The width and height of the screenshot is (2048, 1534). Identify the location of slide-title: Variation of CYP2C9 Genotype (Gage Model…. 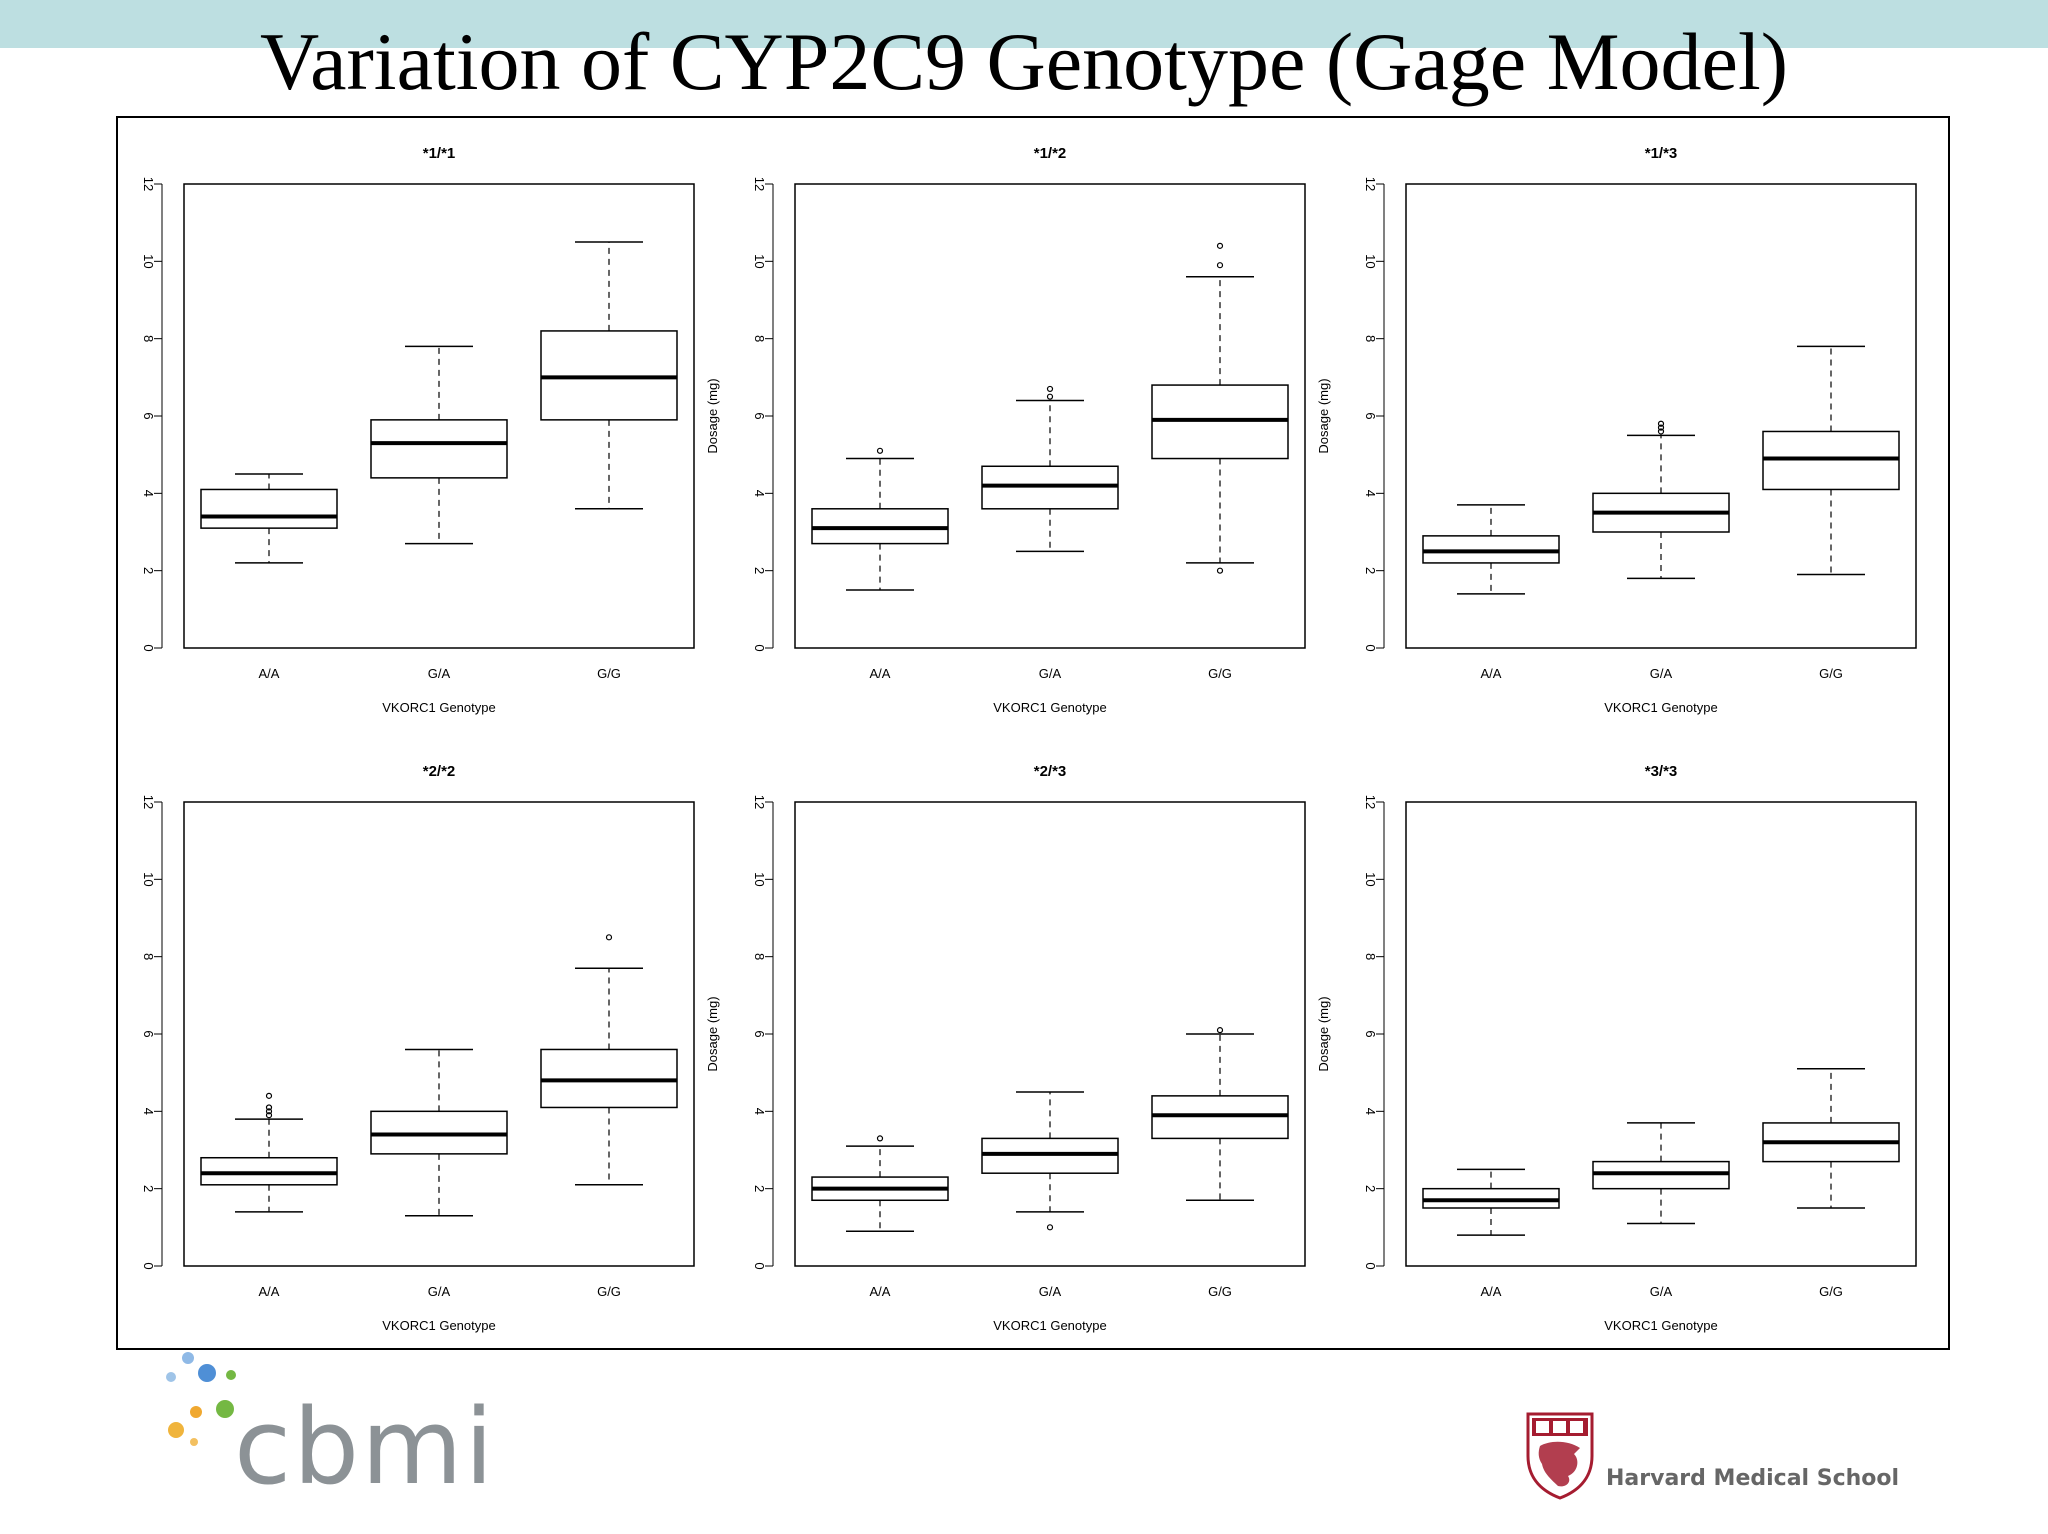
(1024, 61).